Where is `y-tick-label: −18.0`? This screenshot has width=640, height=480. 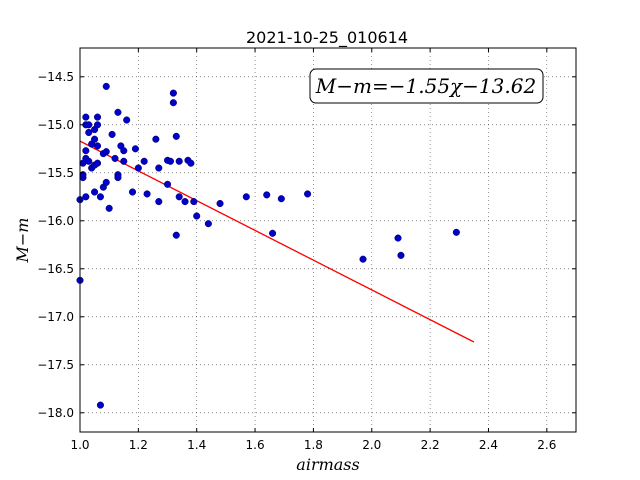
y-tick-label: −18.0 is located at coordinates (55, 413).